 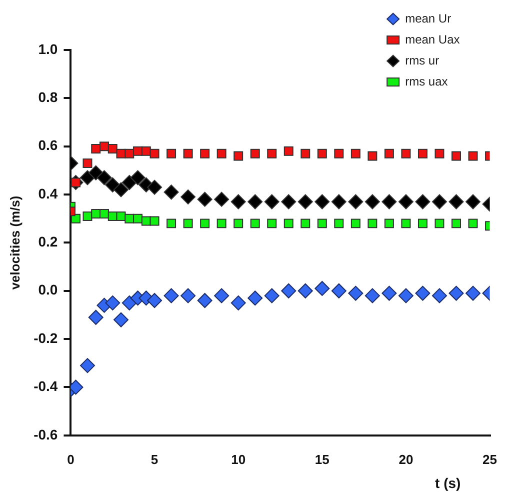 What do you see at coordinates (428, 18) in the screenshot?
I see `legend-label: mean Ur` at bounding box center [428, 18].